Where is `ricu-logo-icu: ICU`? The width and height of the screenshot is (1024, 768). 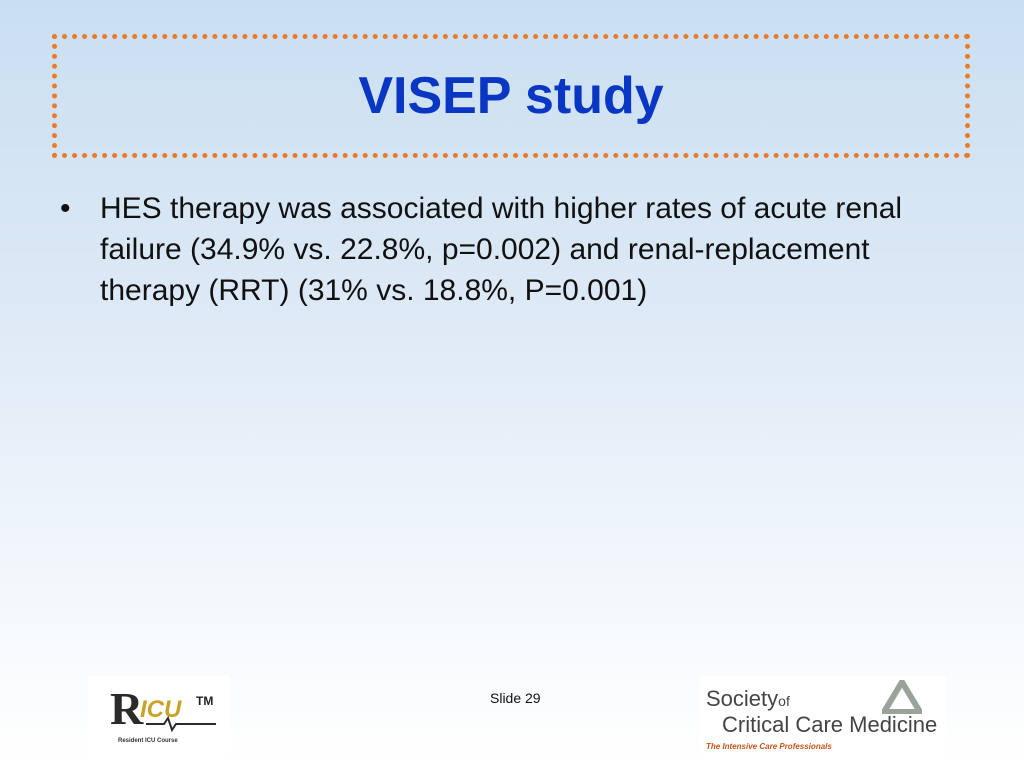 ricu-logo-icu: ICU is located at coordinates (161, 709).